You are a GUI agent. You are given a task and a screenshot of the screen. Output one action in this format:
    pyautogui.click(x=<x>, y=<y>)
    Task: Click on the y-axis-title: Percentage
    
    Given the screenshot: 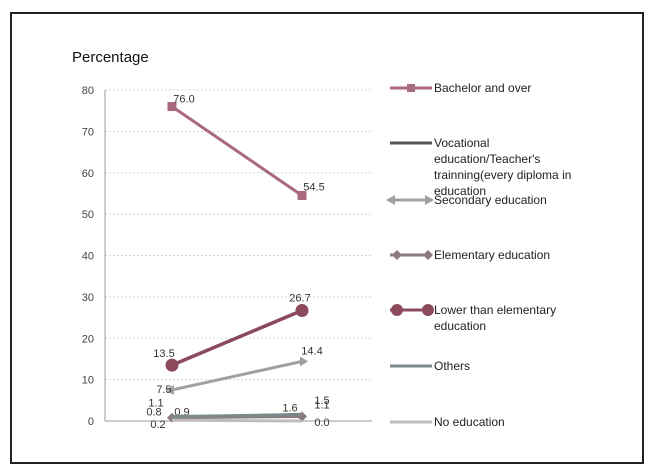 What is the action you would take?
    pyautogui.click(x=110, y=57)
    